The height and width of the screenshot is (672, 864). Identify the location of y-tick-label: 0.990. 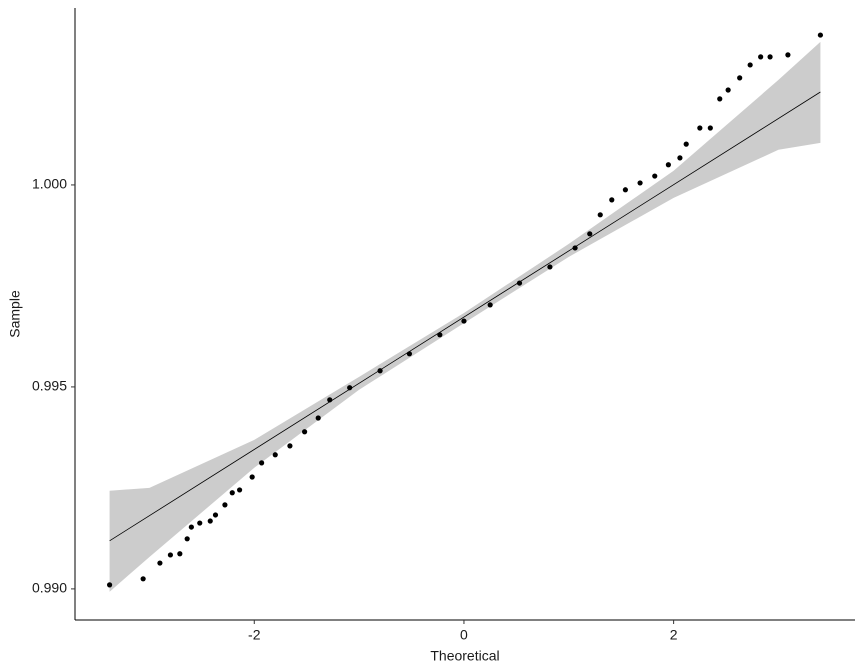
(49, 588).